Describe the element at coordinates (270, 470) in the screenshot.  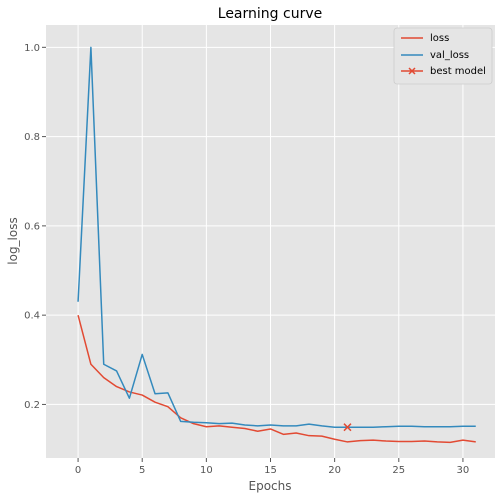
I see `x-tick-label: 15` at that location.